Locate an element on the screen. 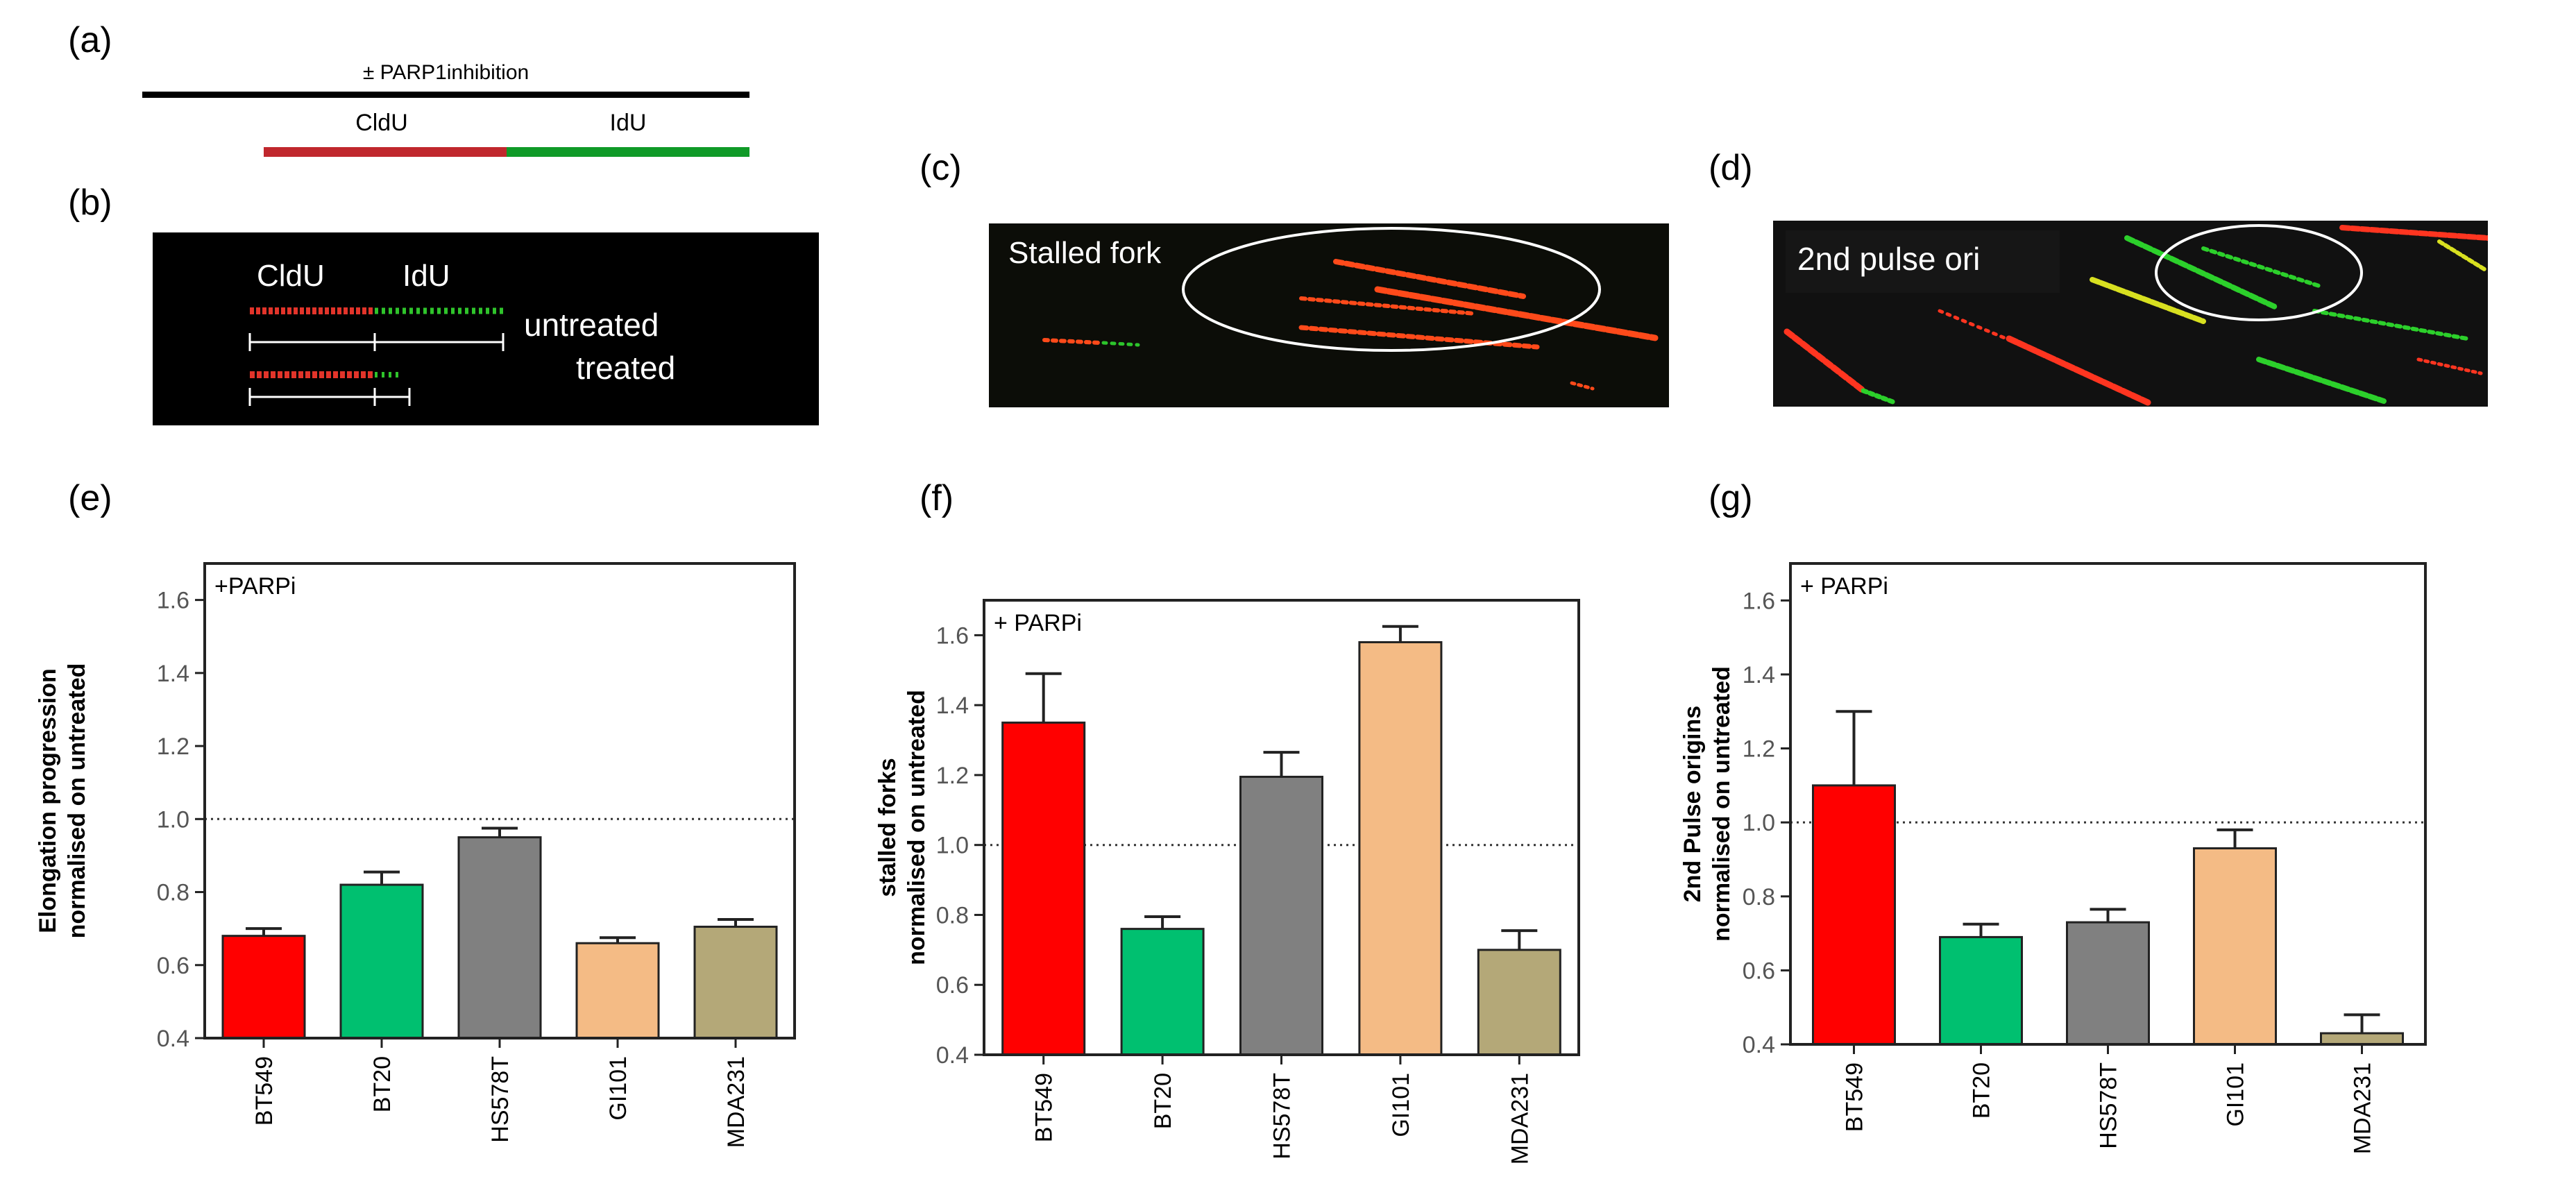  y-axis-label: stalled forks is located at coordinates (888, 828).